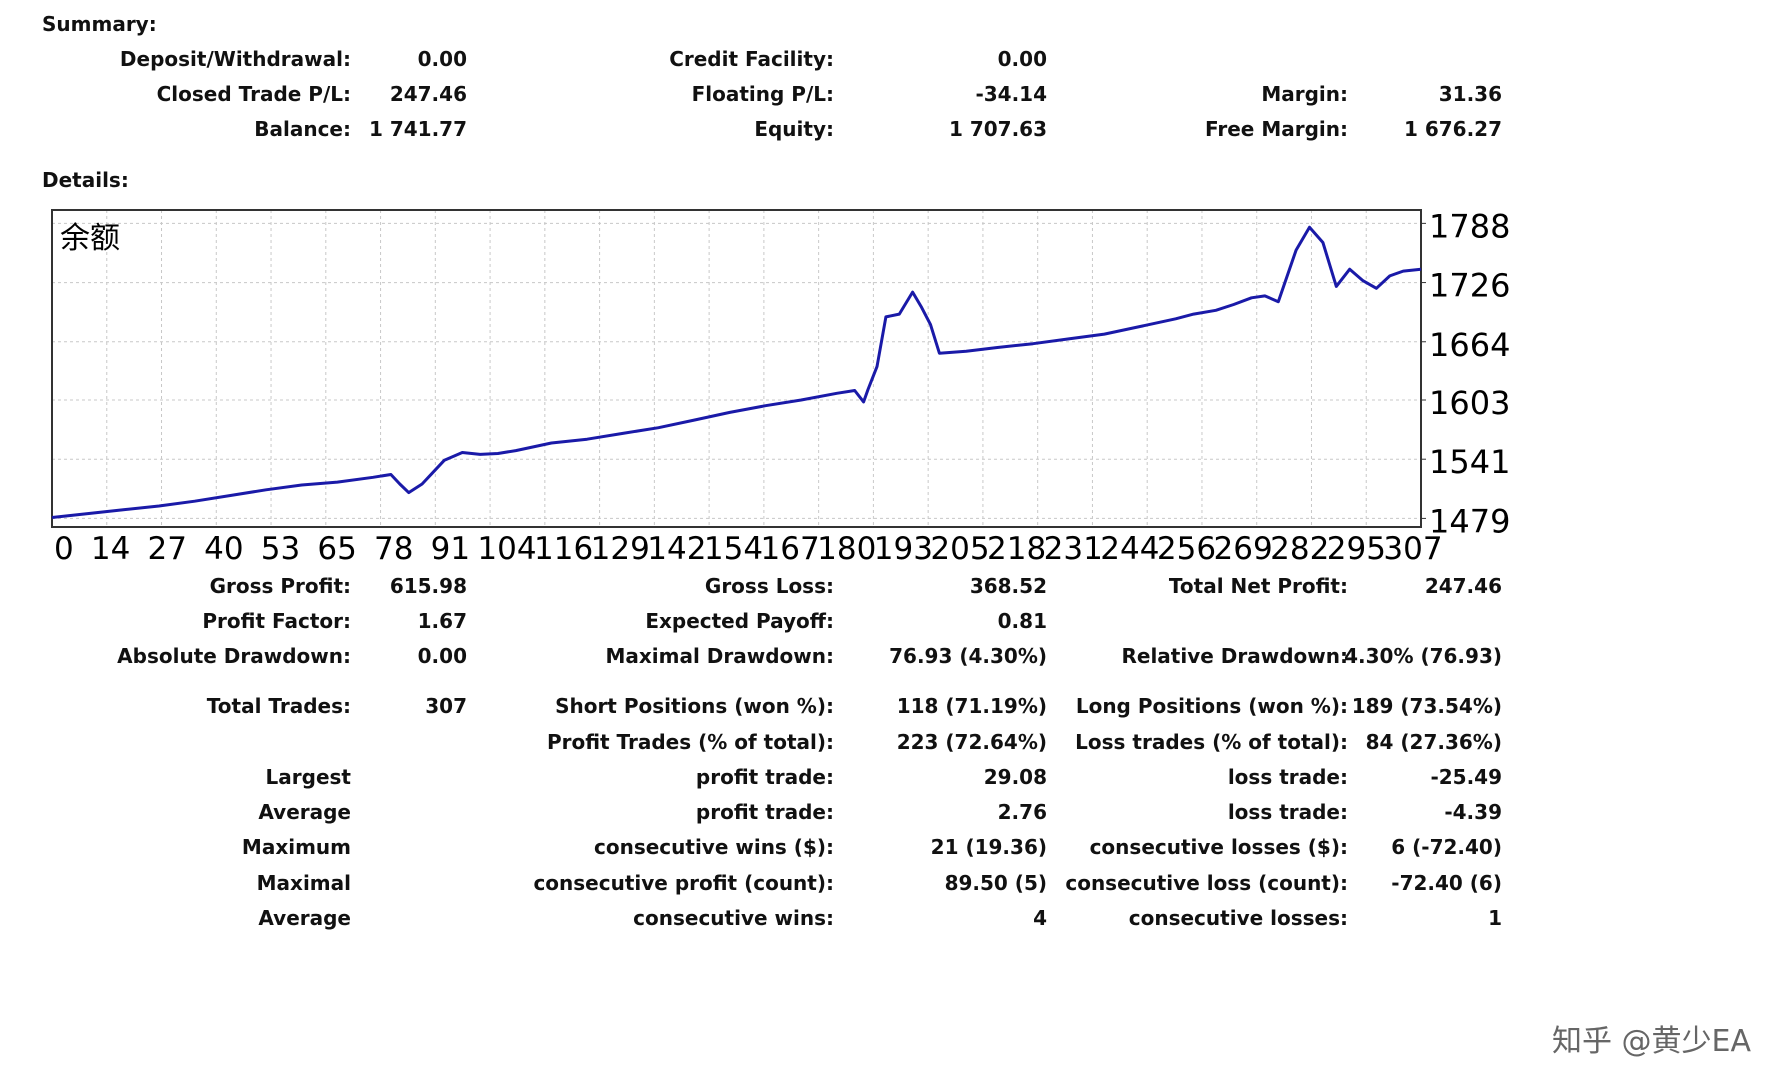 This screenshot has height=1066, width=1767. What do you see at coordinates (1008, 586) in the screenshot?
I see `gross-loss-value: 368.52` at bounding box center [1008, 586].